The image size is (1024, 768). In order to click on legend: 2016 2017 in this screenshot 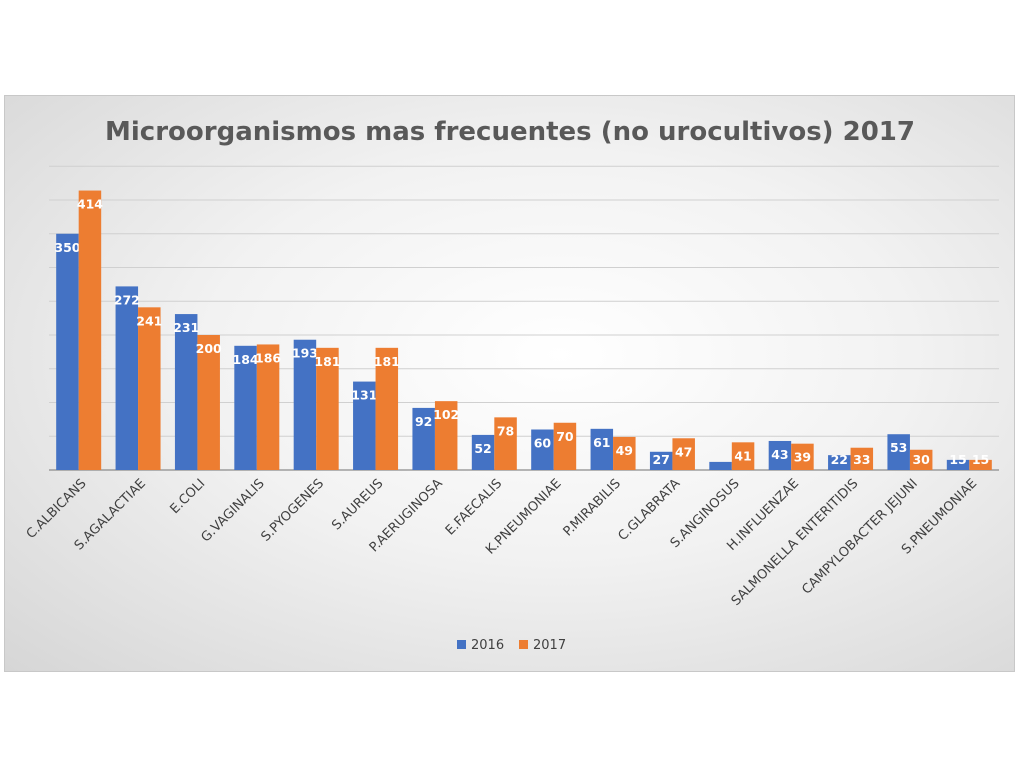, I will do `click(511, 645)`.